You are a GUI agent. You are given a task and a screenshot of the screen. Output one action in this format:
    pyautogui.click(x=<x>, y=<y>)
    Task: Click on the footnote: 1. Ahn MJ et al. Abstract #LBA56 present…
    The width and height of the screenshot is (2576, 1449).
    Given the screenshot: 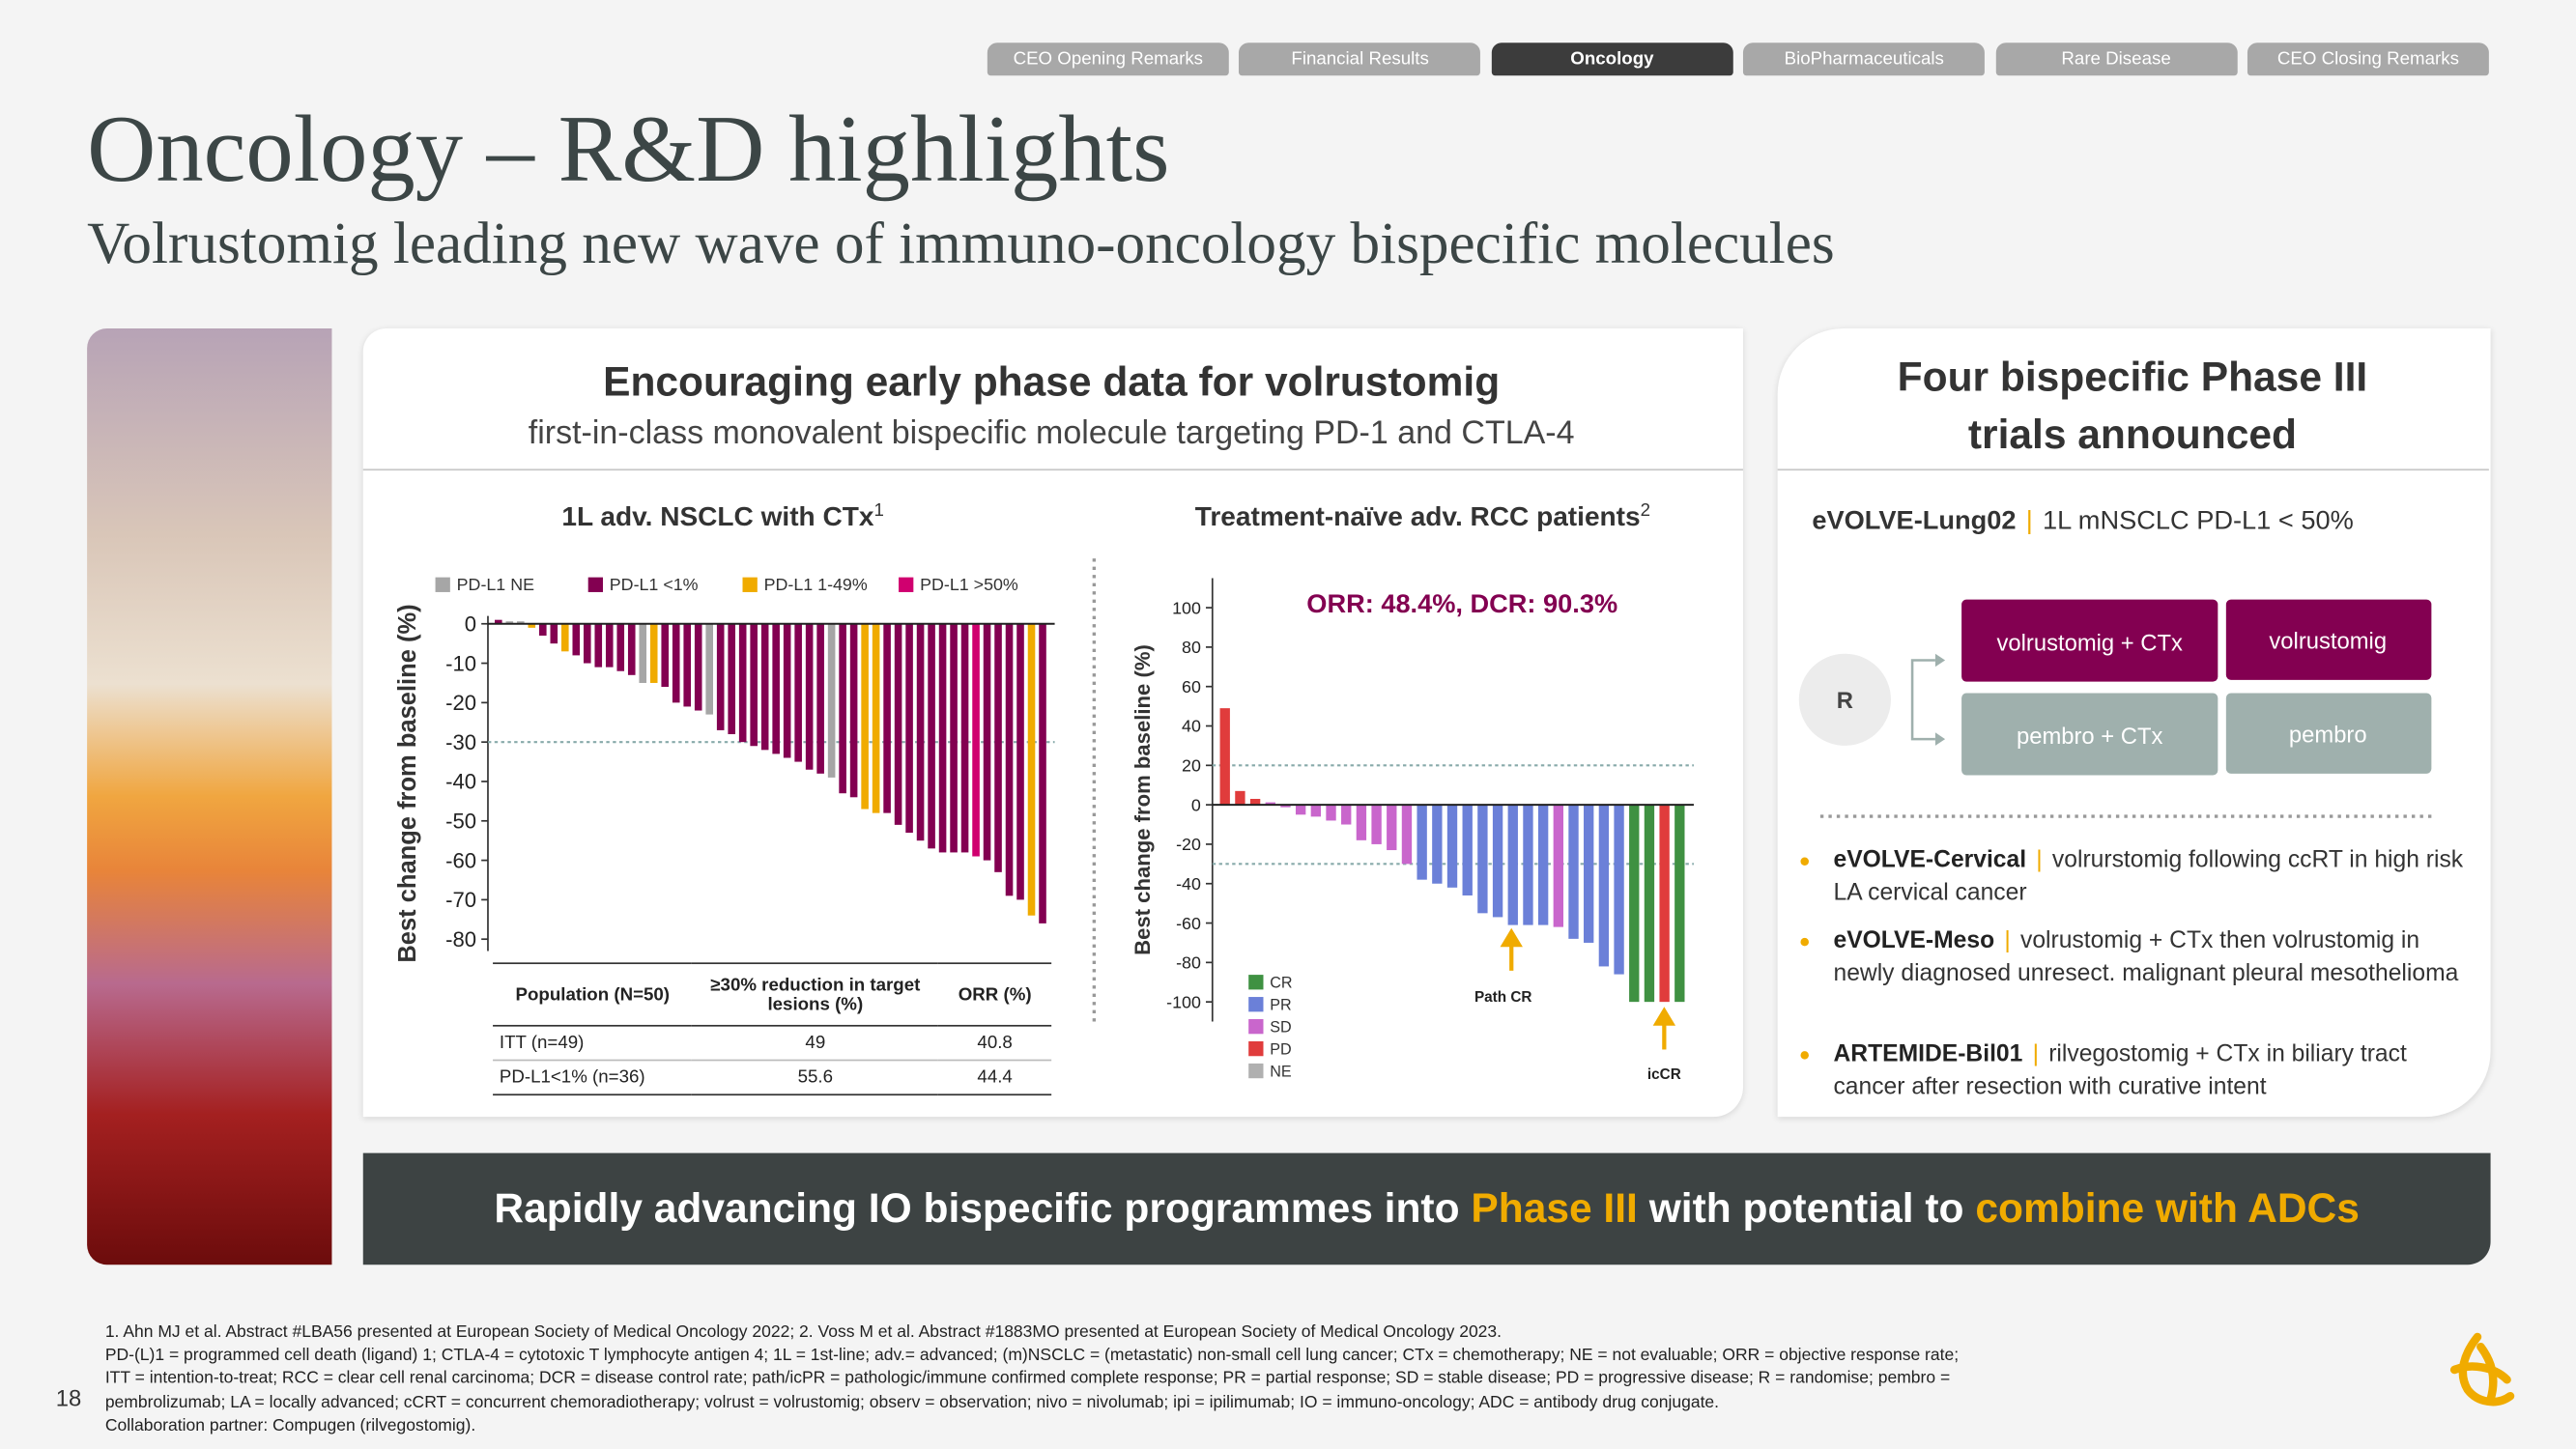 What is the action you would take?
    pyautogui.click(x=804, y=1333)
    